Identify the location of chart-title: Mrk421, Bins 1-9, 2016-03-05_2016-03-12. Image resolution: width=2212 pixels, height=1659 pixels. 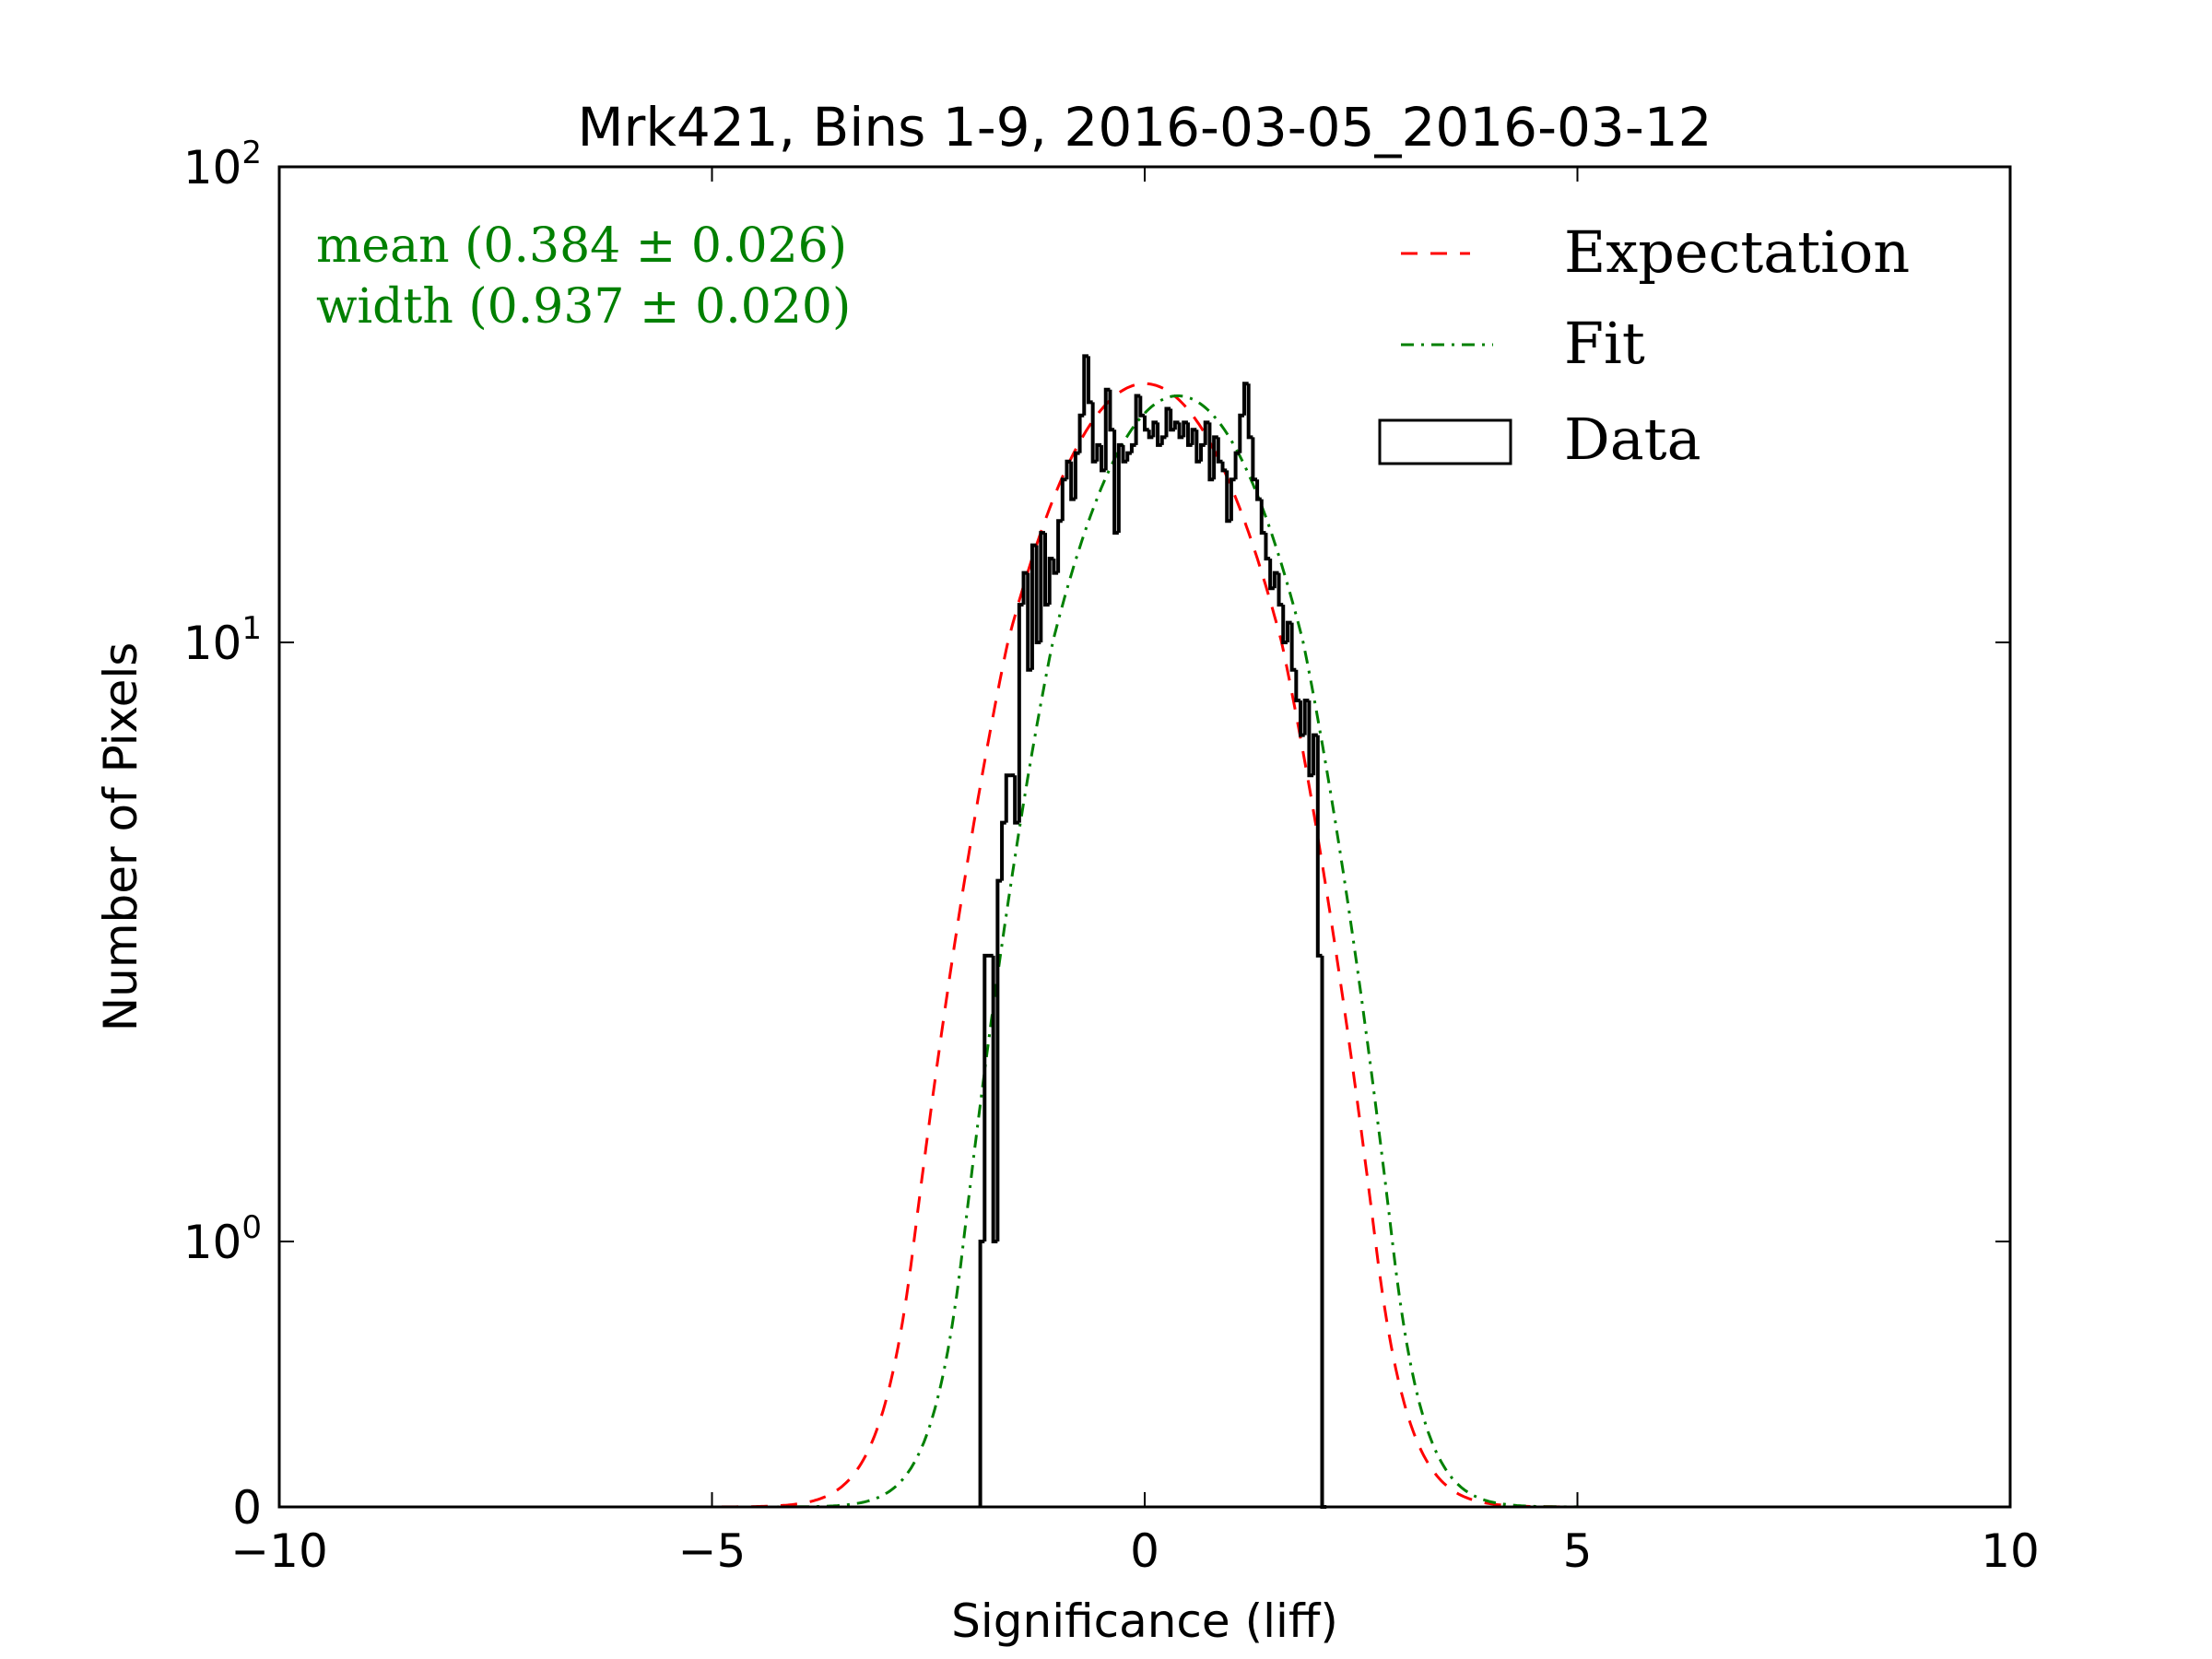
(1144, 127).